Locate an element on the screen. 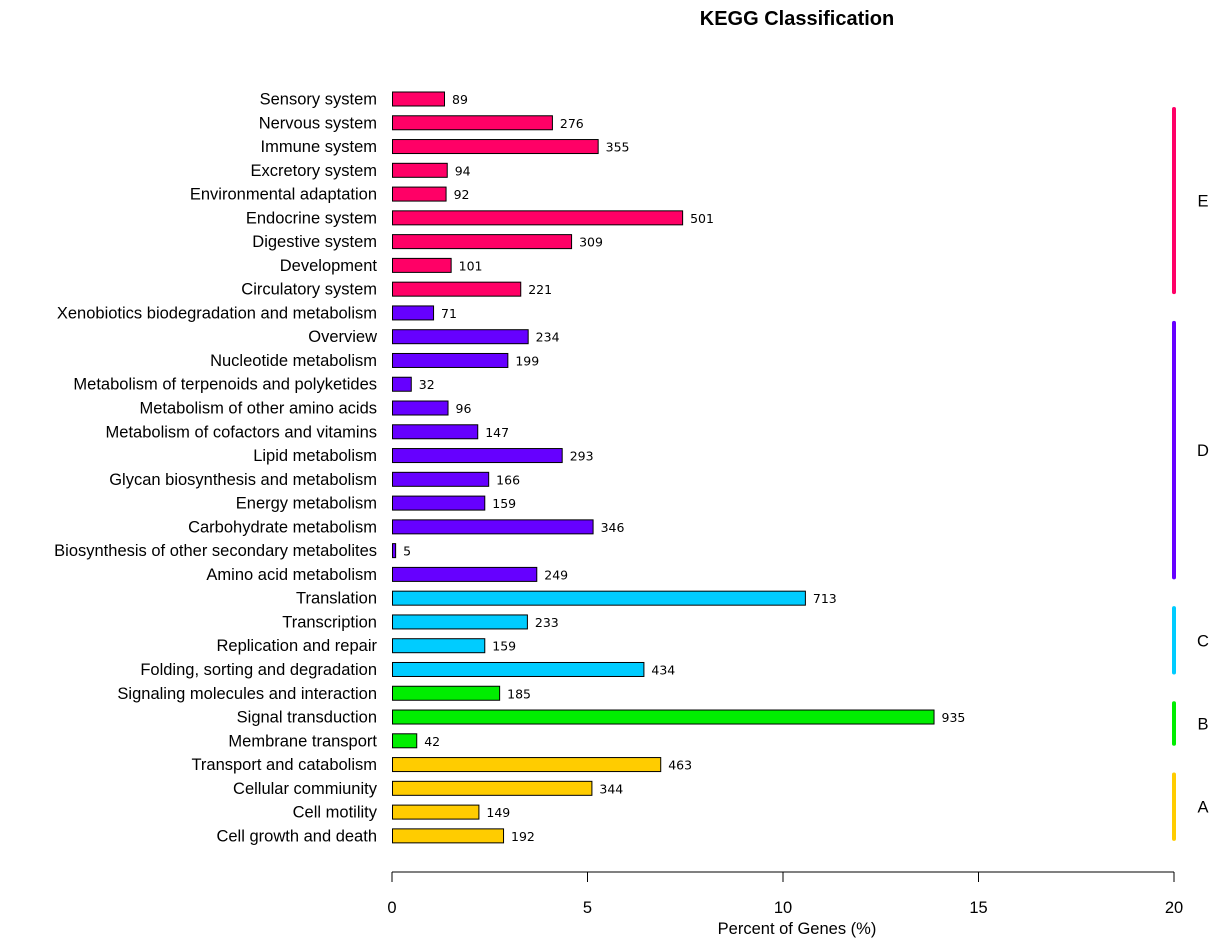 The height and width of the screenshot is (941, 1224). category-label: Environmental adaptation is located at coordinates (283, 195).